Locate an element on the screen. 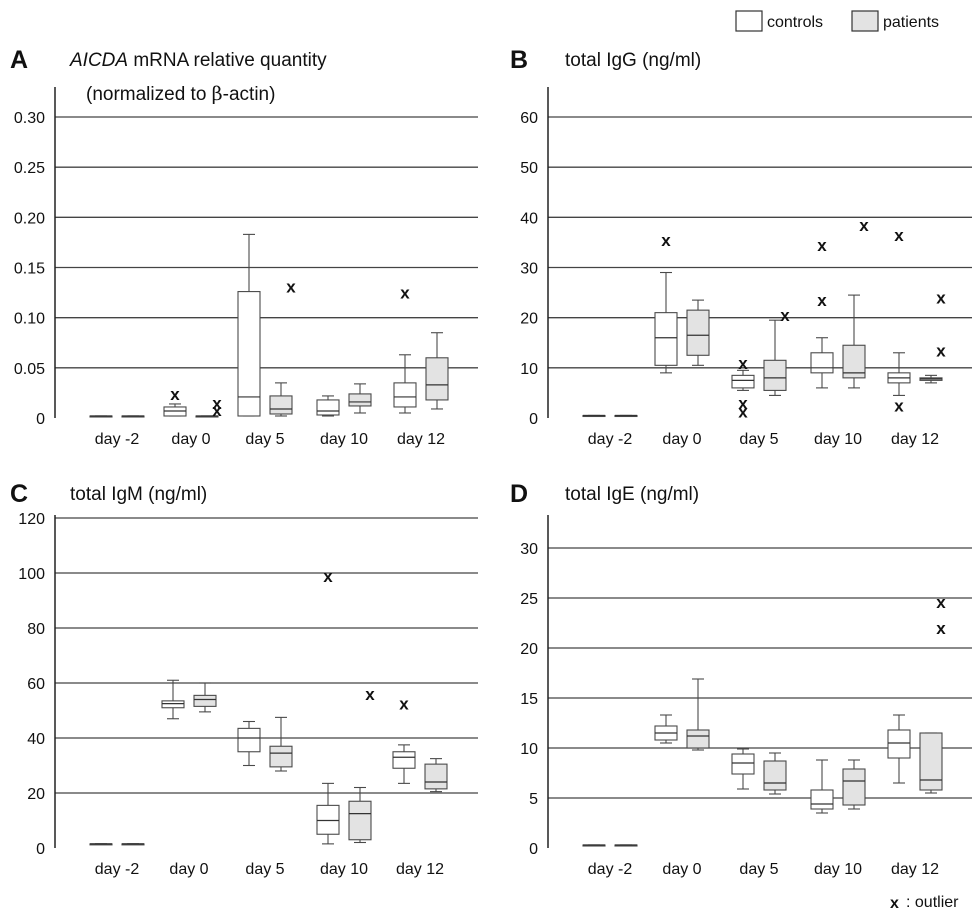 The height and width of the screenshot is (921, 974). y-tick-label: 0.10 is located at coordinates (29, 319).